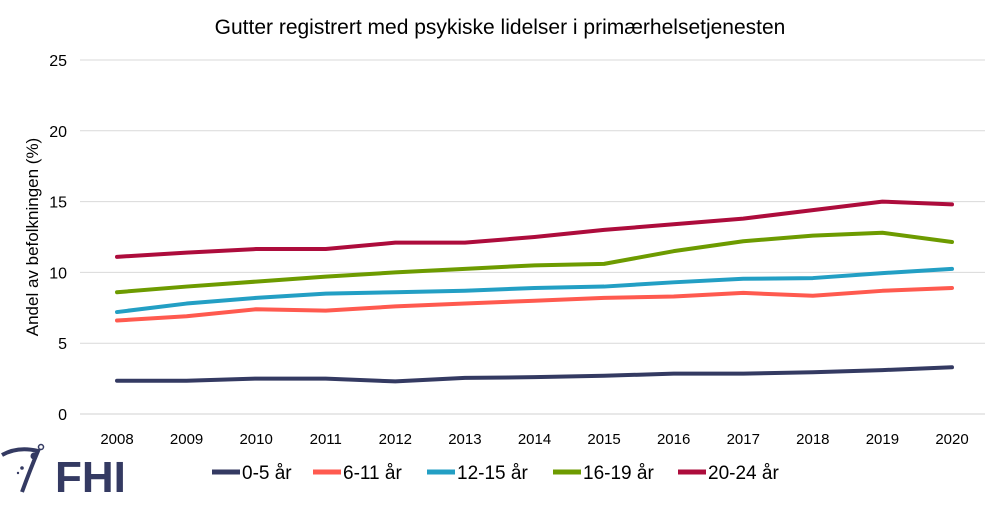  Describe the element at coordinates (534, 262) in the screenshot. I see `series-line-16-19-år` at that location.